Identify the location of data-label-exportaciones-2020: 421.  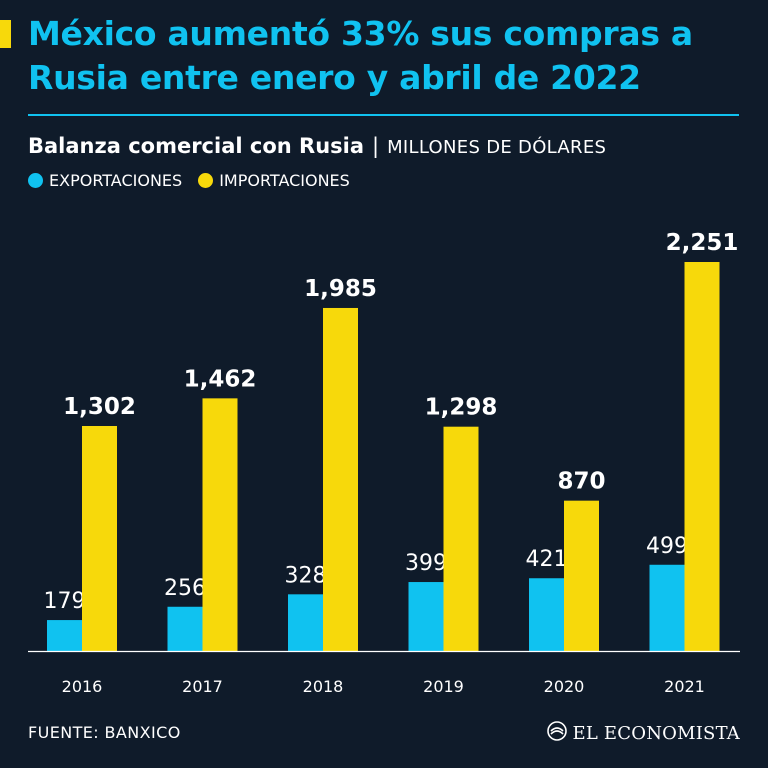
(547, 559).